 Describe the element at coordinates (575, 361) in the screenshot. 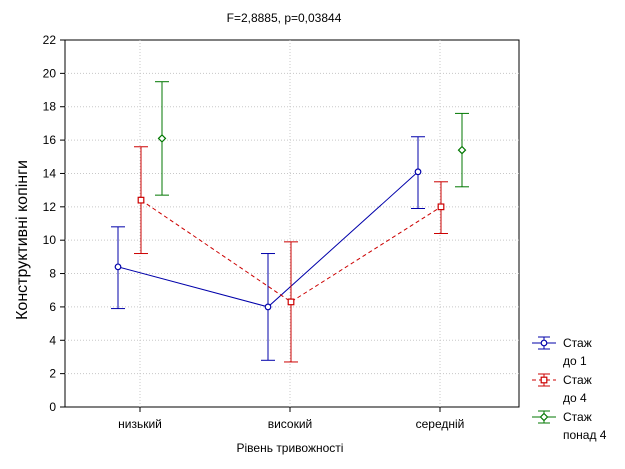

I see `legend-label: до 1` at that location.